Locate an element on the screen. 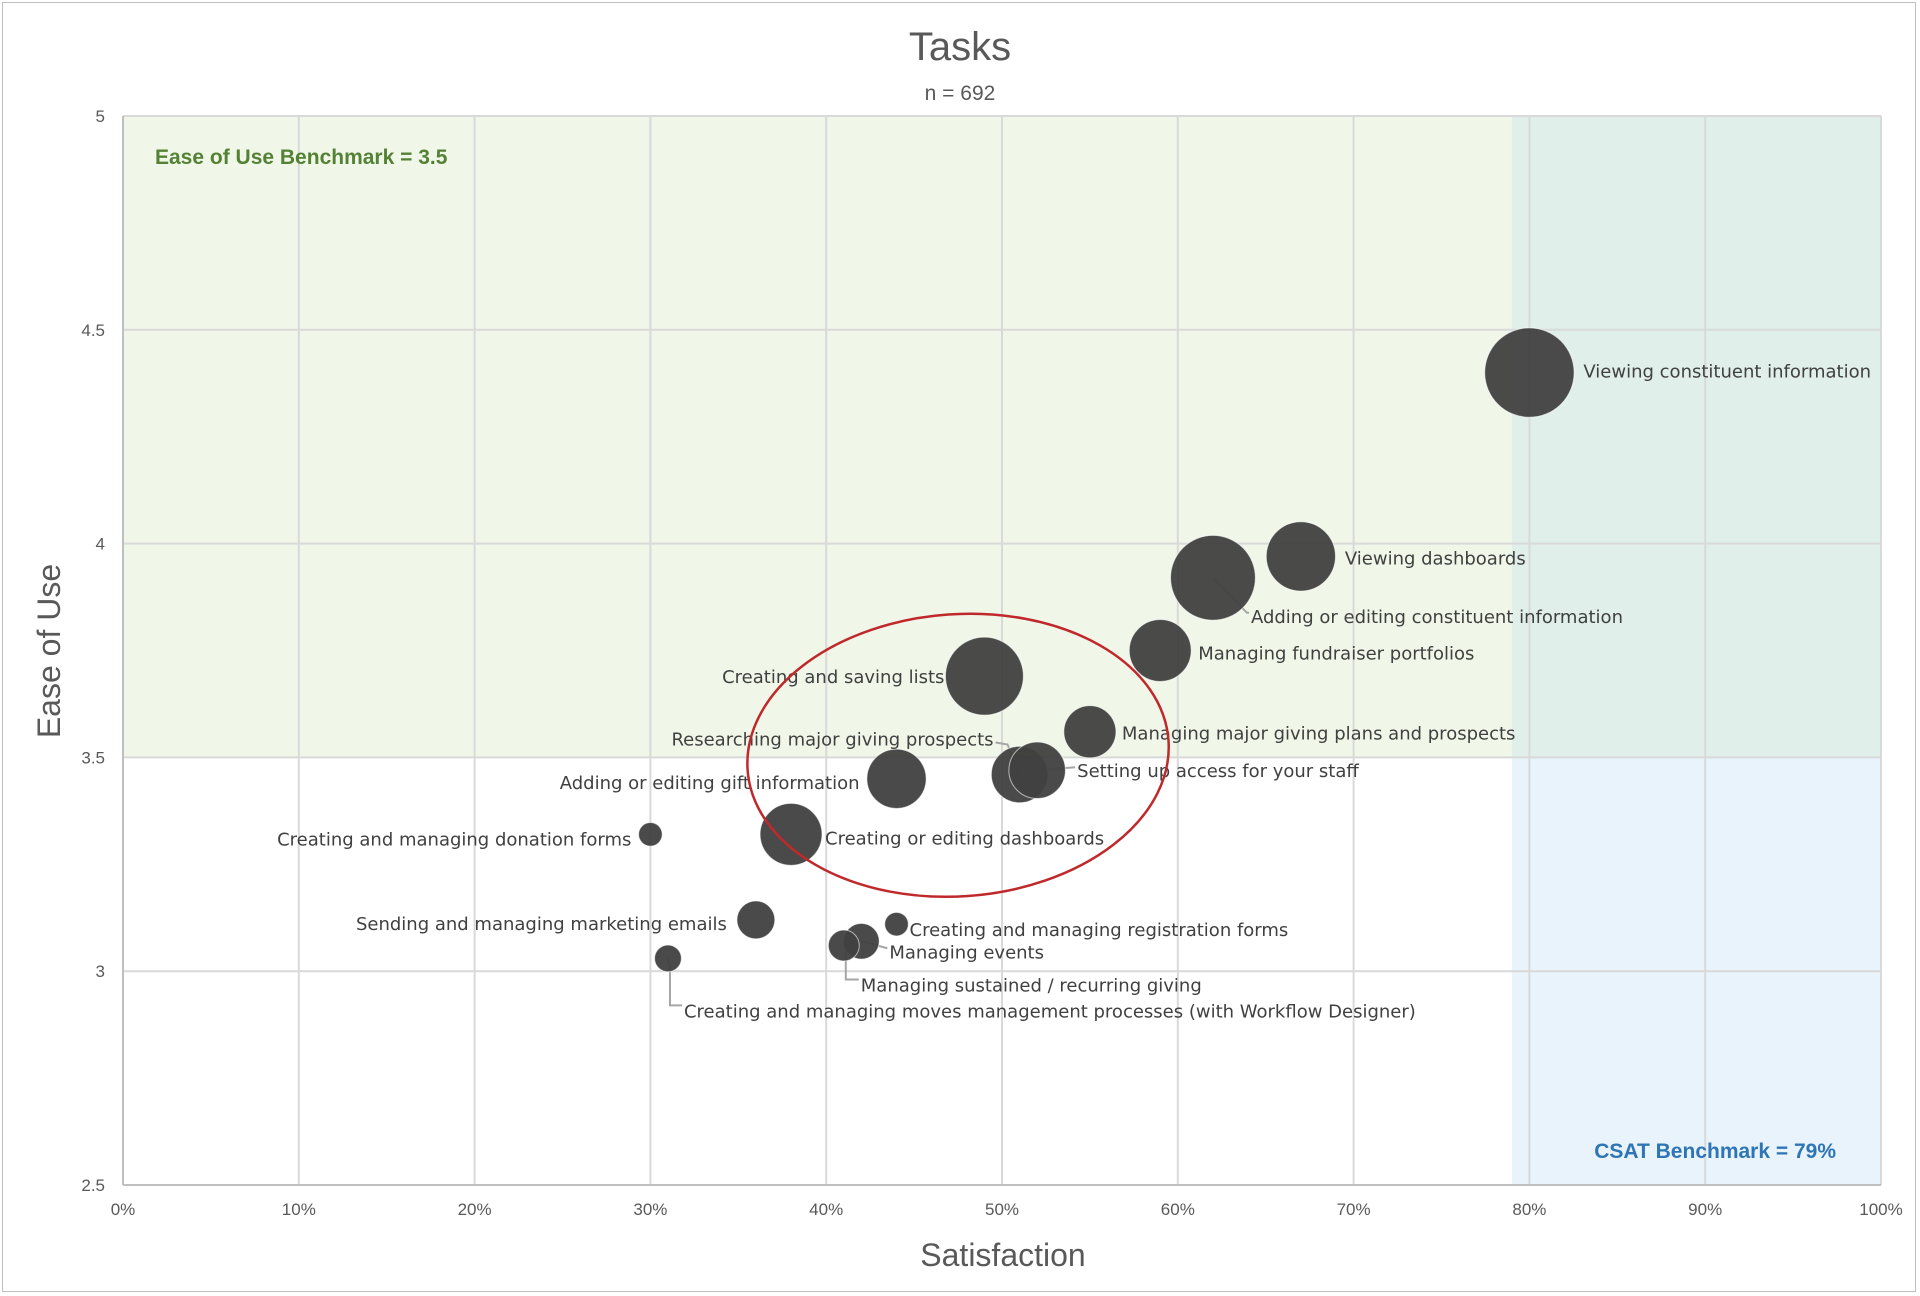  point-label: Creating or editing dashboards is located at coordinates (964, 838).